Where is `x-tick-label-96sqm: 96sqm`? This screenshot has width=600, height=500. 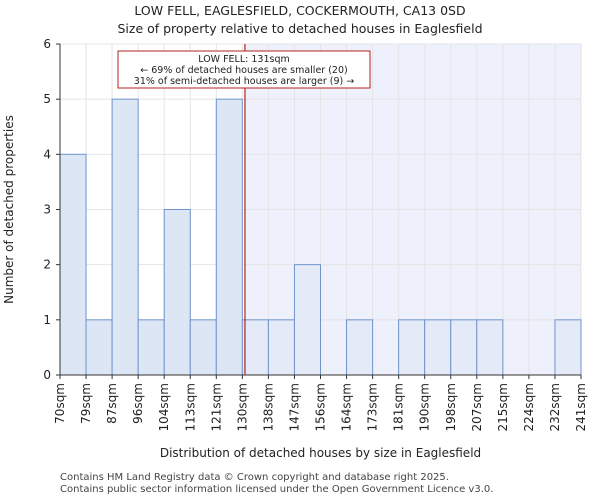 x-tick-label-96sqm: 96sqm is located at coordinates (138, 403).